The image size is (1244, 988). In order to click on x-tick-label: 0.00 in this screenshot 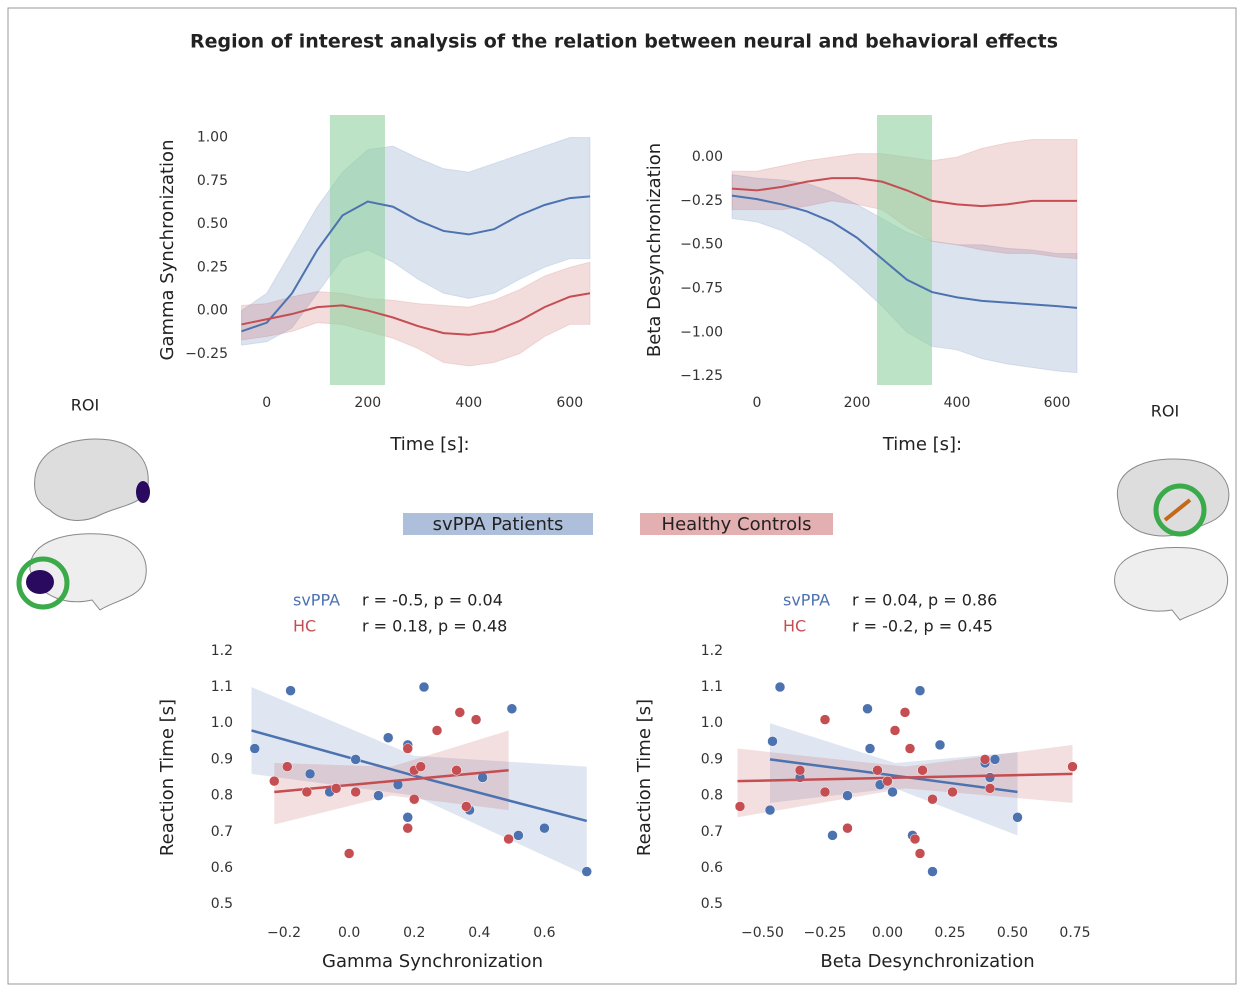, I will do `click(887, 933)`.